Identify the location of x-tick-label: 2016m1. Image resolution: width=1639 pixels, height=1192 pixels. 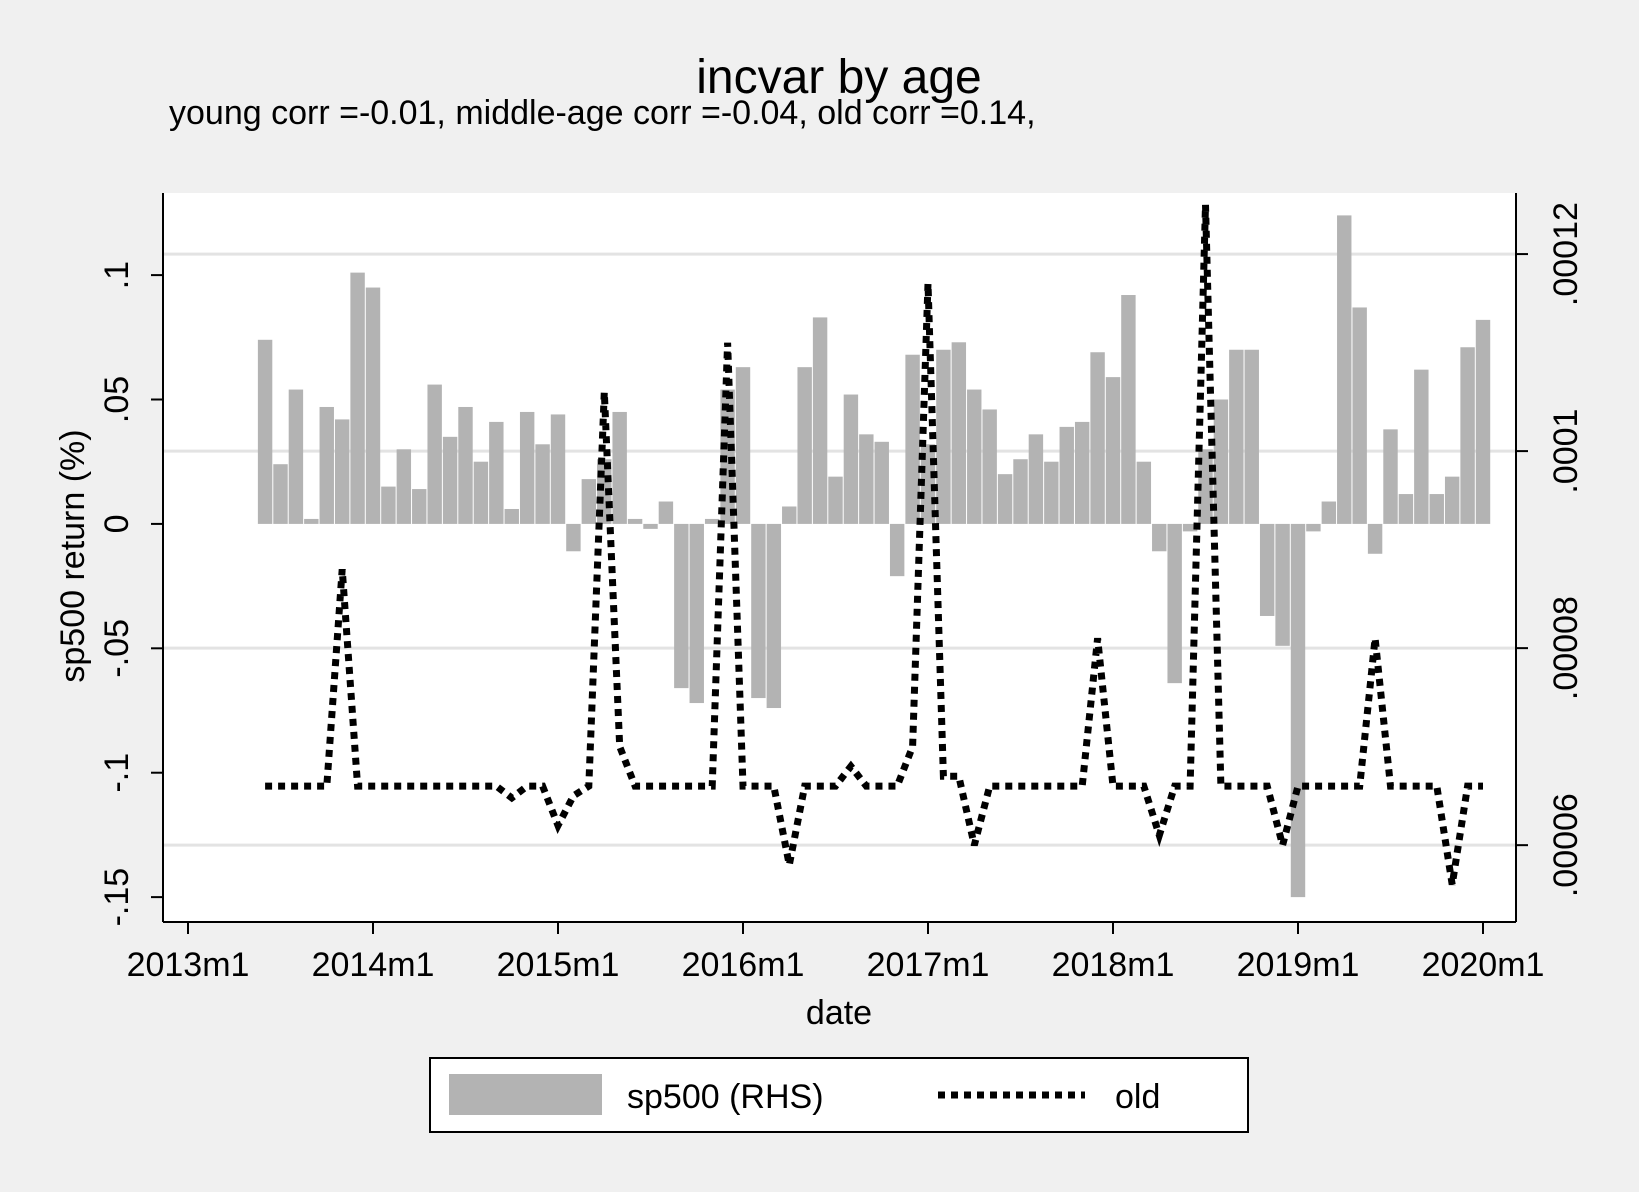
(743, 965).